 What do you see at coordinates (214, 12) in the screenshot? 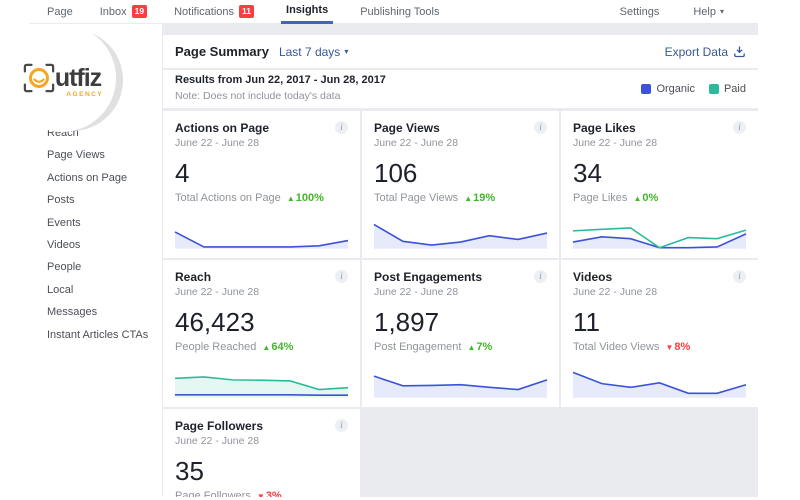
I see `tab-notifications: Notifications 11` at bounding box center [214, 12].